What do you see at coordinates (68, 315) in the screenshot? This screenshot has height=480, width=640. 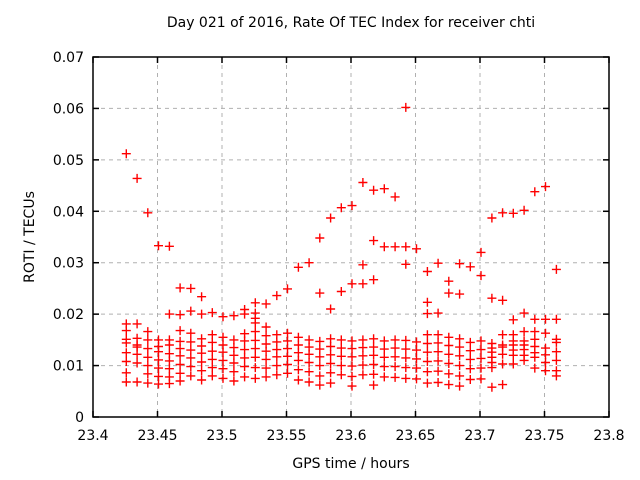 I see `y-tick-label: 0.02` at bounding box center [68, 315].